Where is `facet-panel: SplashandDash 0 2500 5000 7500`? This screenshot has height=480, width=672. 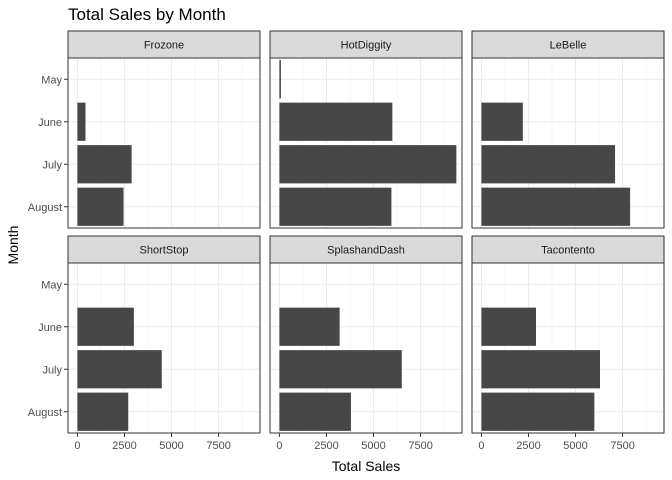
facet-panel: SplashandDash 0 2500 5000 7500 is located at coordinates (366, 343).